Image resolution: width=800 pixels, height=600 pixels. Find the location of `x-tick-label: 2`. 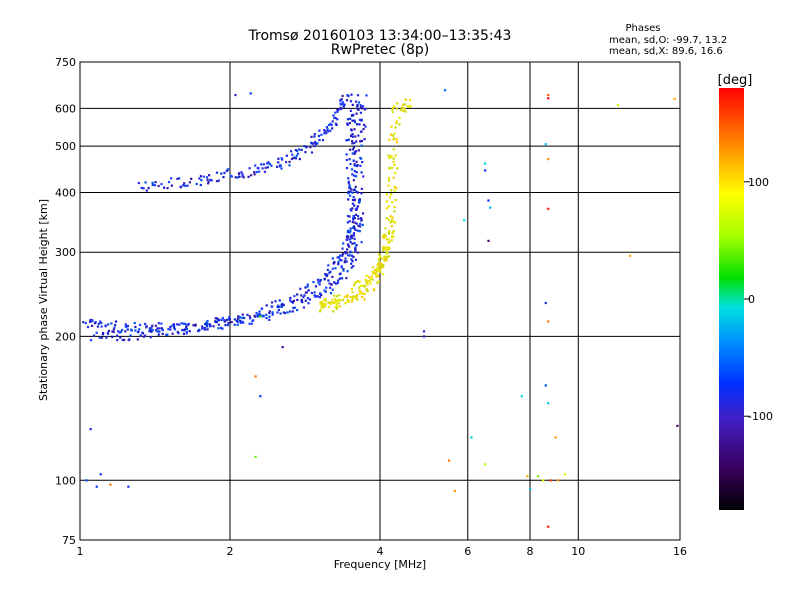

x-tick-label: 2 is located at coordinates (230, 551).